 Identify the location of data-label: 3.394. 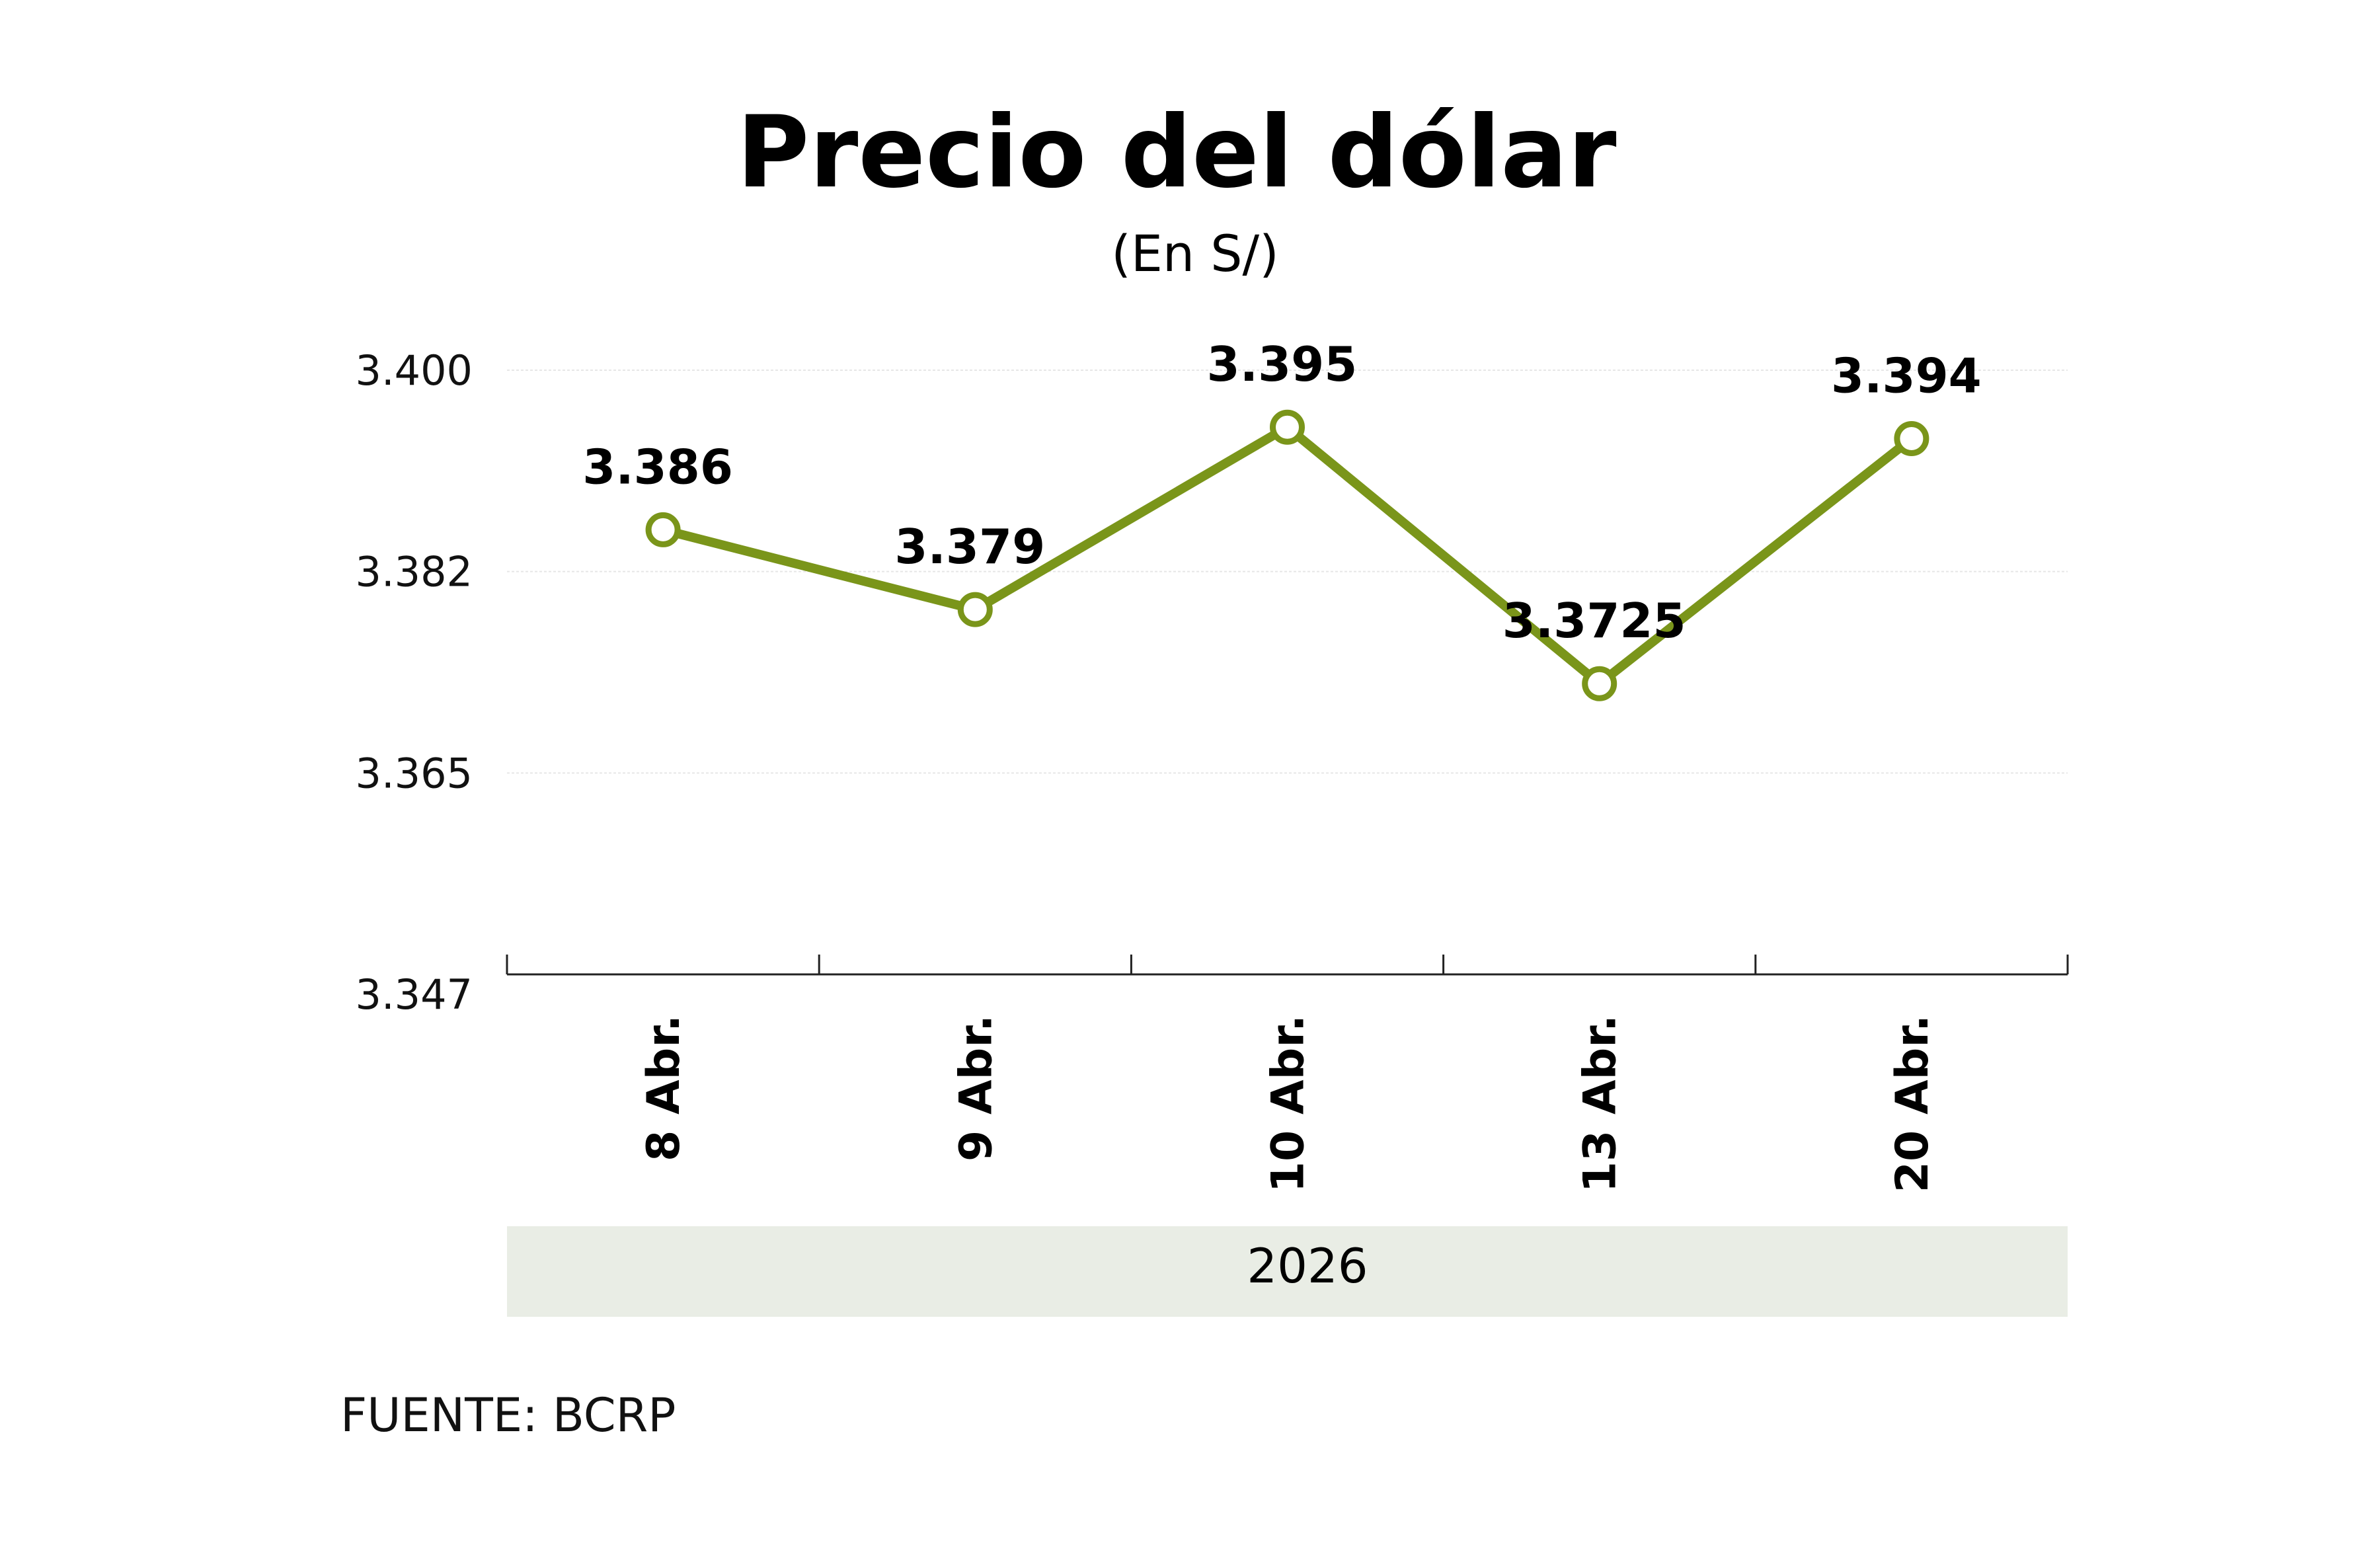
(1906, 375).